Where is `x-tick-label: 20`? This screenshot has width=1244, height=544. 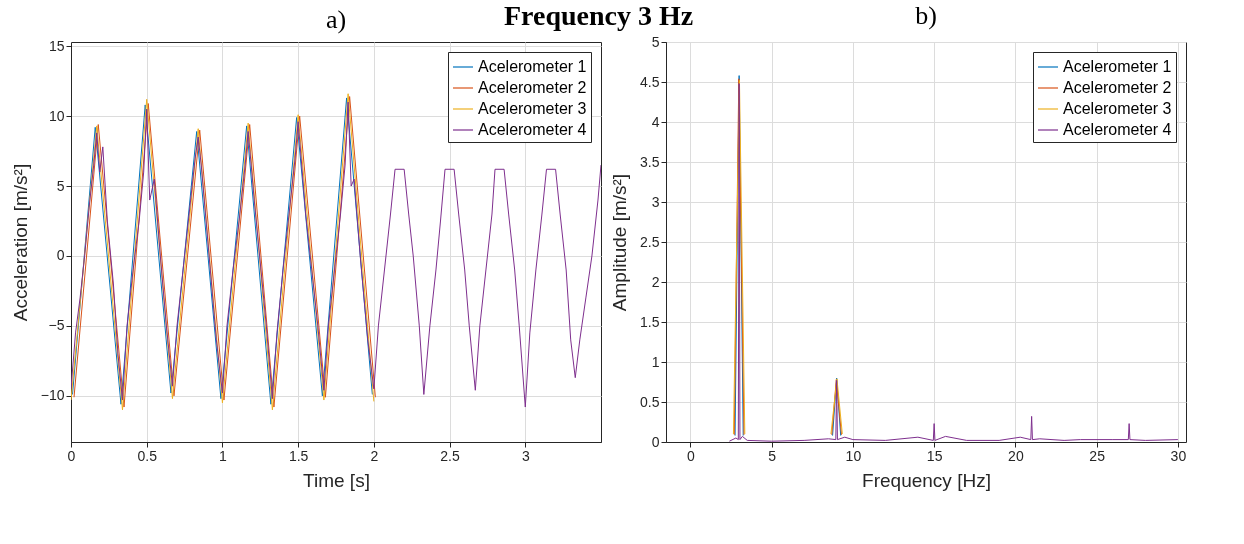
x-tick-label: 20 is located at coordinates (1016, 455).